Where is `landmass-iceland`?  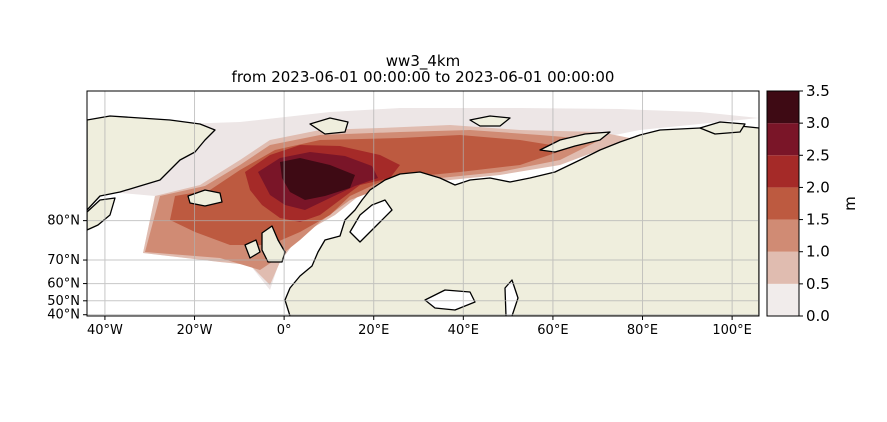
landmass-iceland is located at coordinates (205, 198).